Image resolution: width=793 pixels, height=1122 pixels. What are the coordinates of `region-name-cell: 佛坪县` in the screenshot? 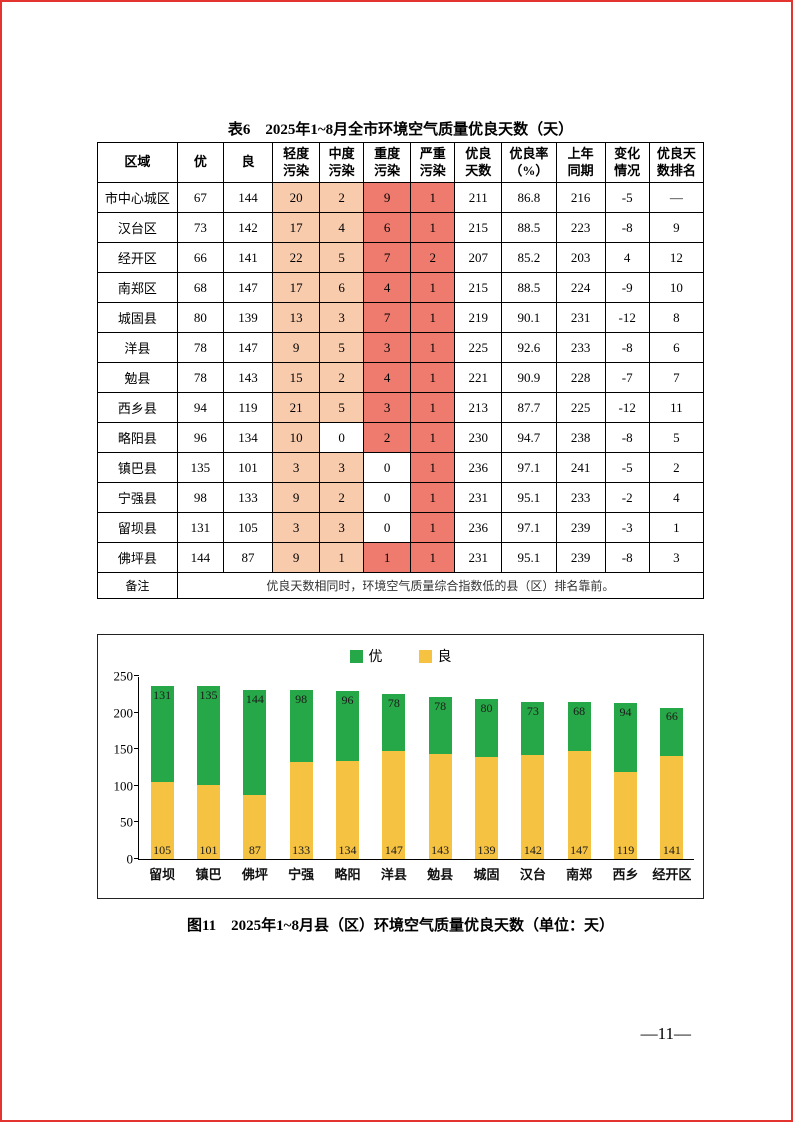 It's located at (137, 557).